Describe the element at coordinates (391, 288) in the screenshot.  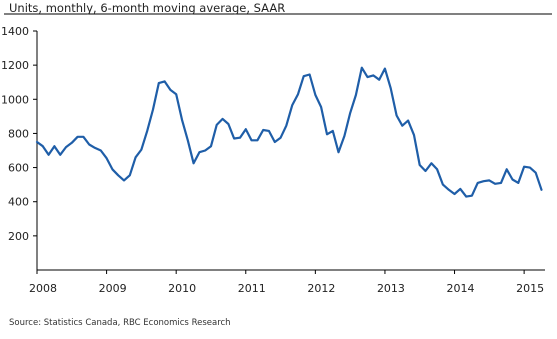
I see `x-tick-label: 2013` at that location.